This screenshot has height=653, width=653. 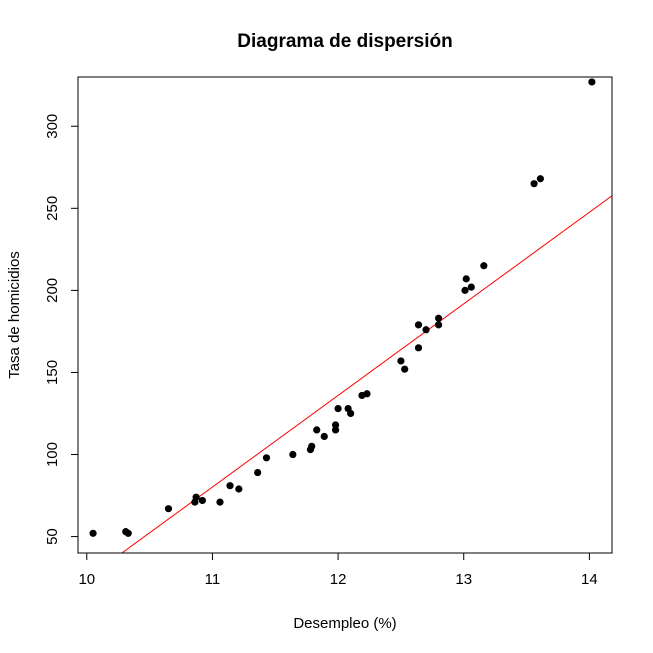 What do you see at coordinates (61, 329) in the screenshot?
I see `y-axis: 50 100 150 200 250 300` at bounding box center [61, 329].